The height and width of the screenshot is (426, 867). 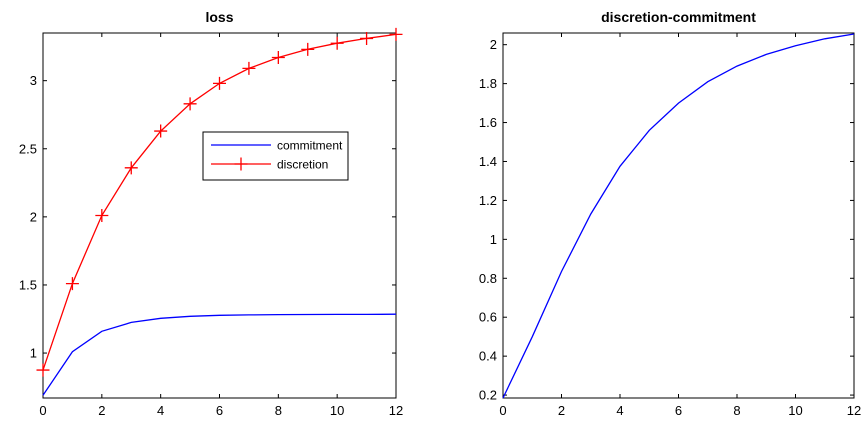 What do you see at coordinates (678, 17) in the screenshot?
I see `chart-title: discretion-commitment` at bounding box center [678, 17].